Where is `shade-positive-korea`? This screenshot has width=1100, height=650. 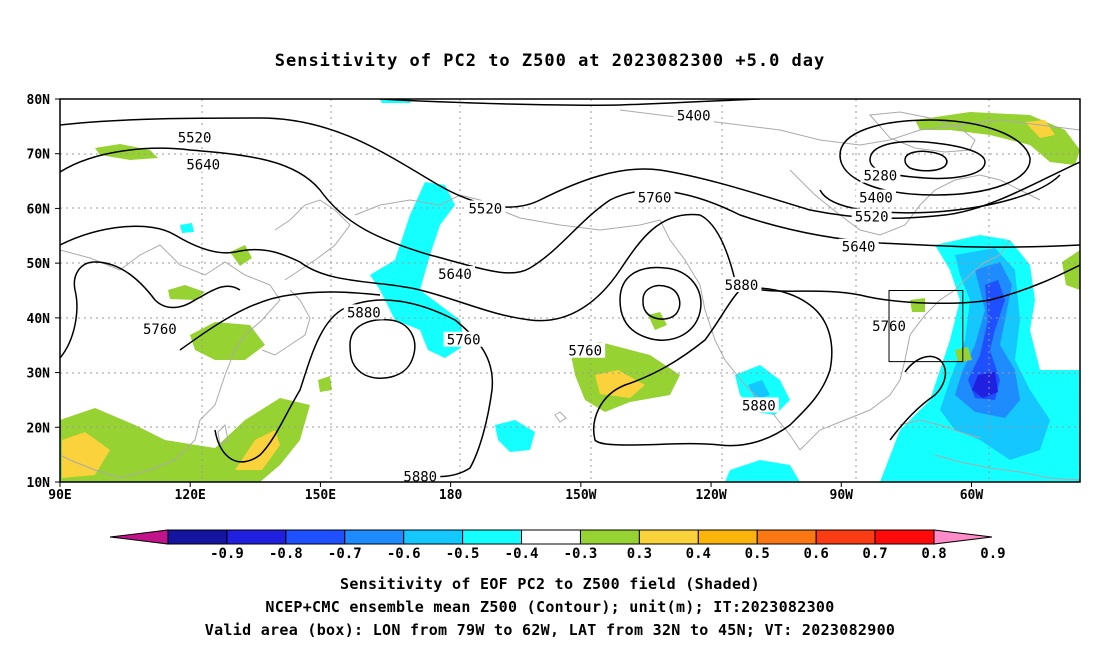
shade-positive-korea is located at coordinates (227, 341).